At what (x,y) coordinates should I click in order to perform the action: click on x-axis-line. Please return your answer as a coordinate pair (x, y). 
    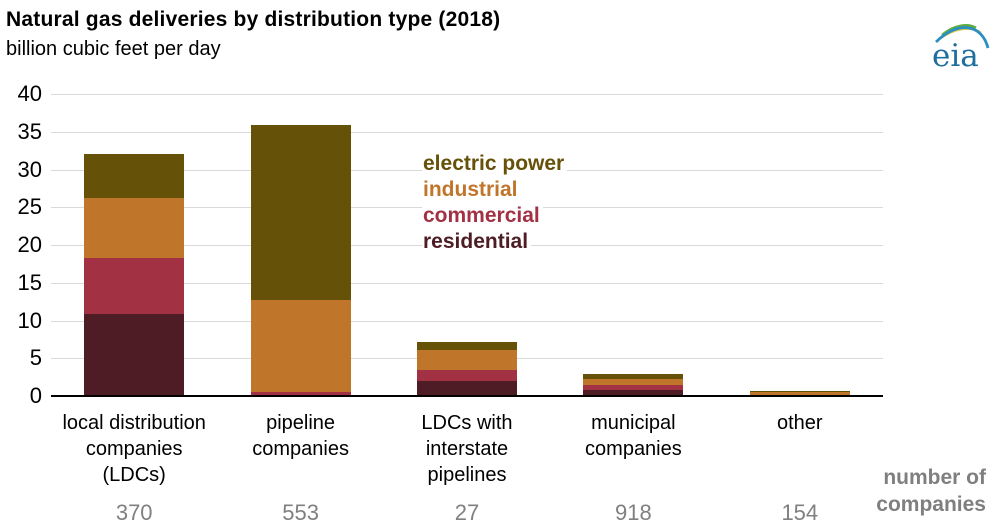
    Looking at the image, I should click on (467, 396).